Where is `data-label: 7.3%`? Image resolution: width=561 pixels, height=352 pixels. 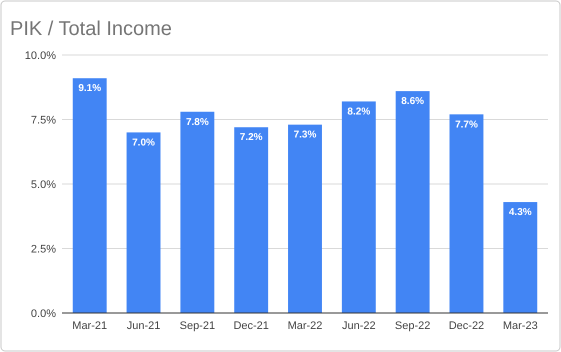 data-label: 7.3% is located at coordinates (305, 135).